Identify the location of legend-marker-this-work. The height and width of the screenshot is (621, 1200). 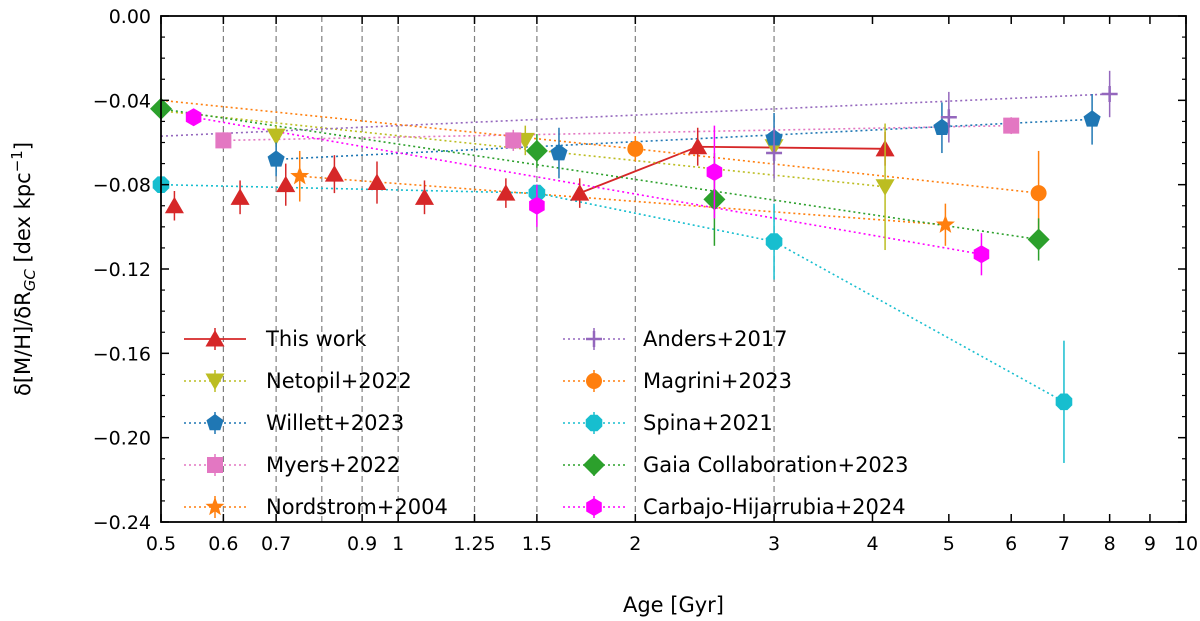
(215, 338).